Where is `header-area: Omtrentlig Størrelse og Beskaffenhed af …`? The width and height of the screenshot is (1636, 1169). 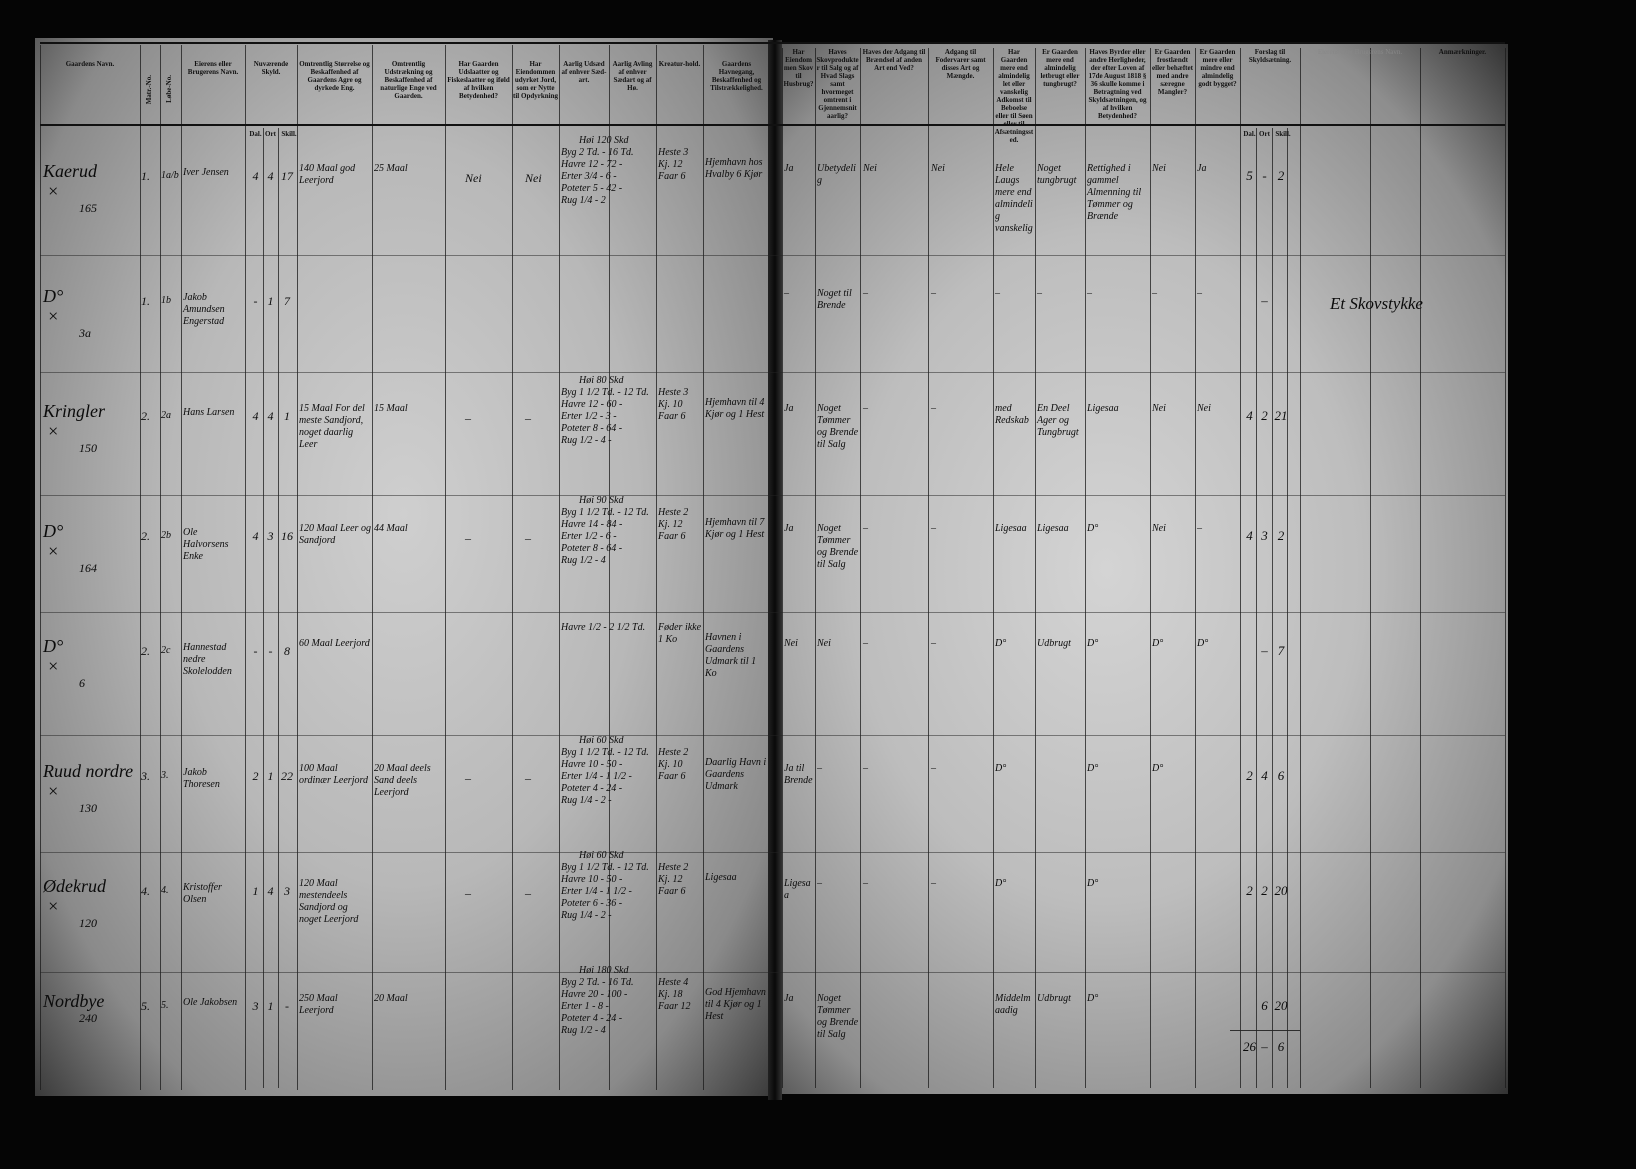
header-area: Omtrentlig Størrelse og Beskaffenhed af … is located at coordinates (334, 76).